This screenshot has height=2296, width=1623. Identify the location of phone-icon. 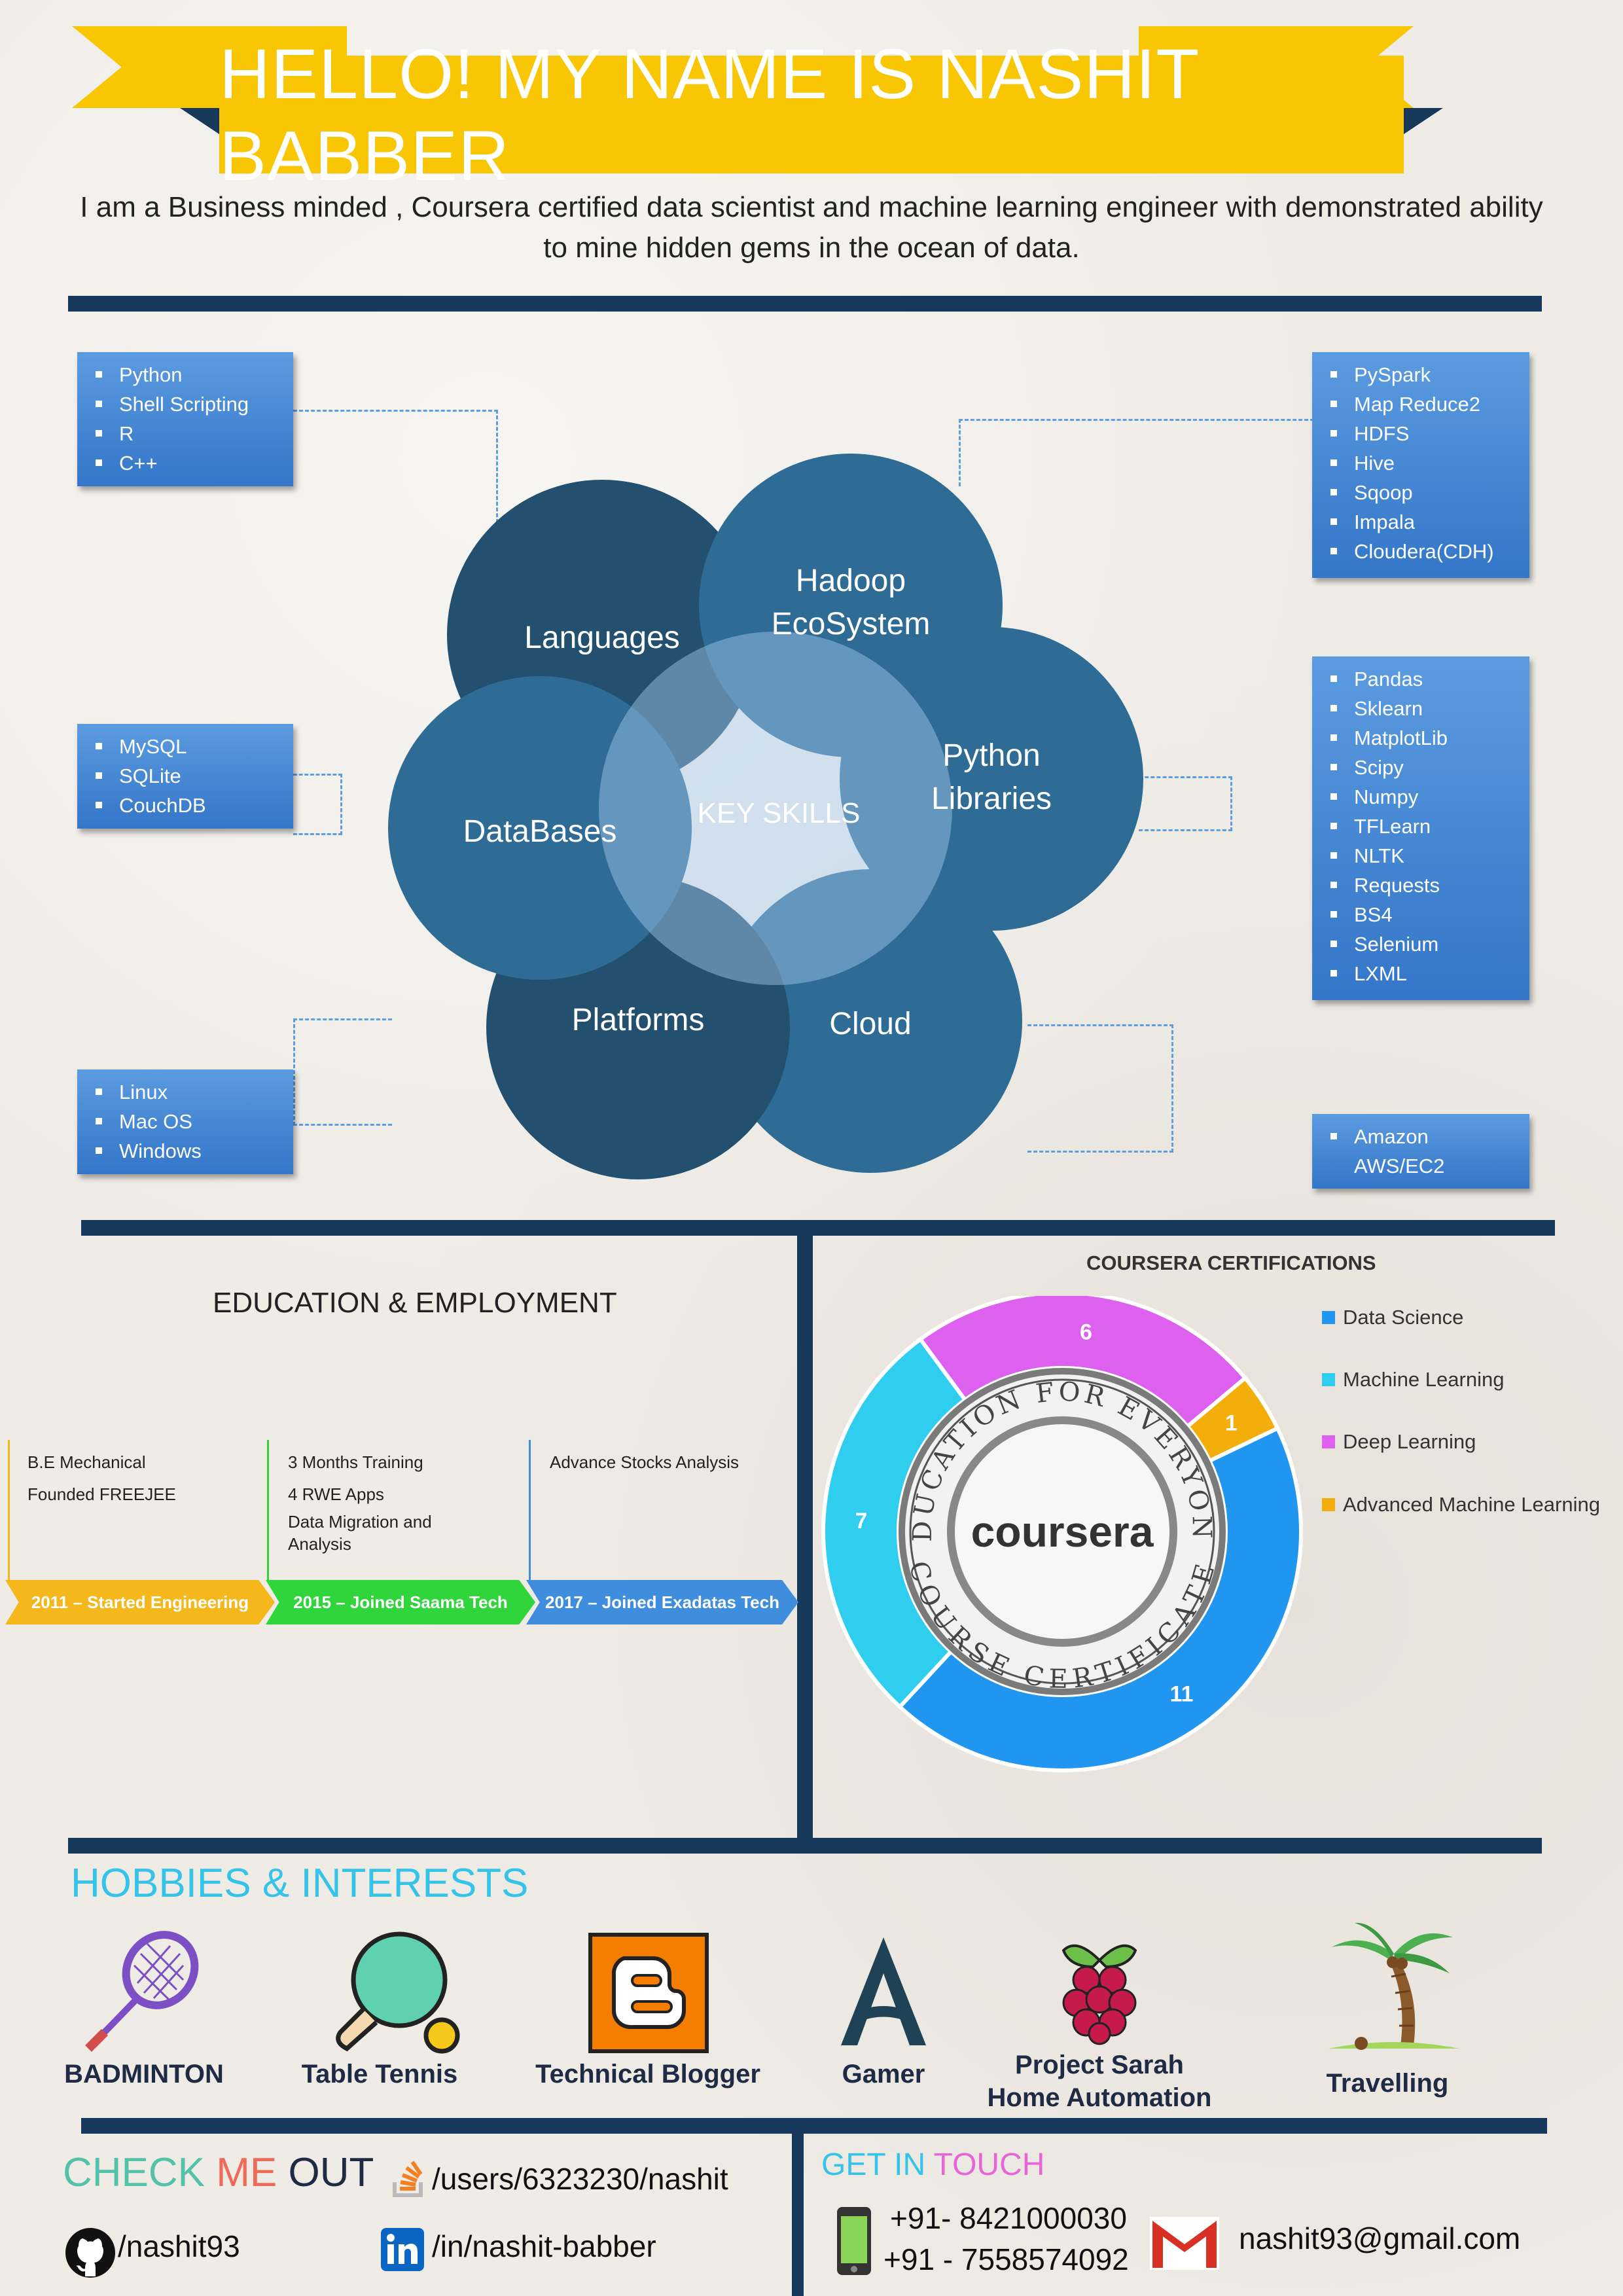
(854, 2241).